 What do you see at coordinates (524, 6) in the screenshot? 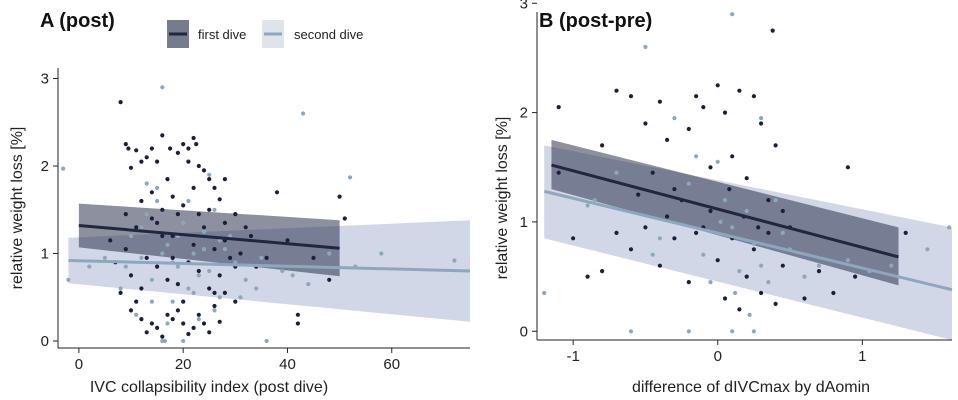
I see `panel-b-y-tick-label: 3` at bounding box center [524, 6].